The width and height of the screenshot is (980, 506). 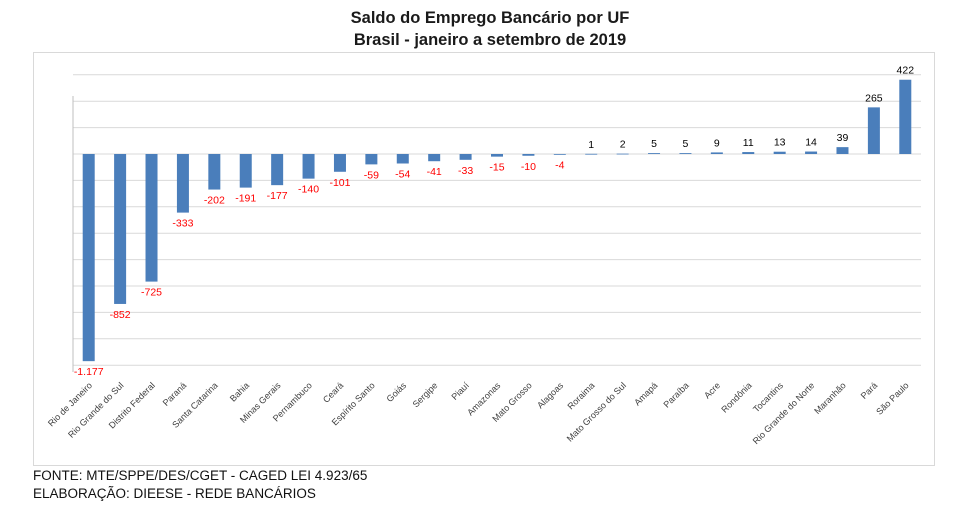 What do you see at coordinates (371, 175) in the screenshot?
I see `data-label-10: -59` at bounding box center [371, 175].